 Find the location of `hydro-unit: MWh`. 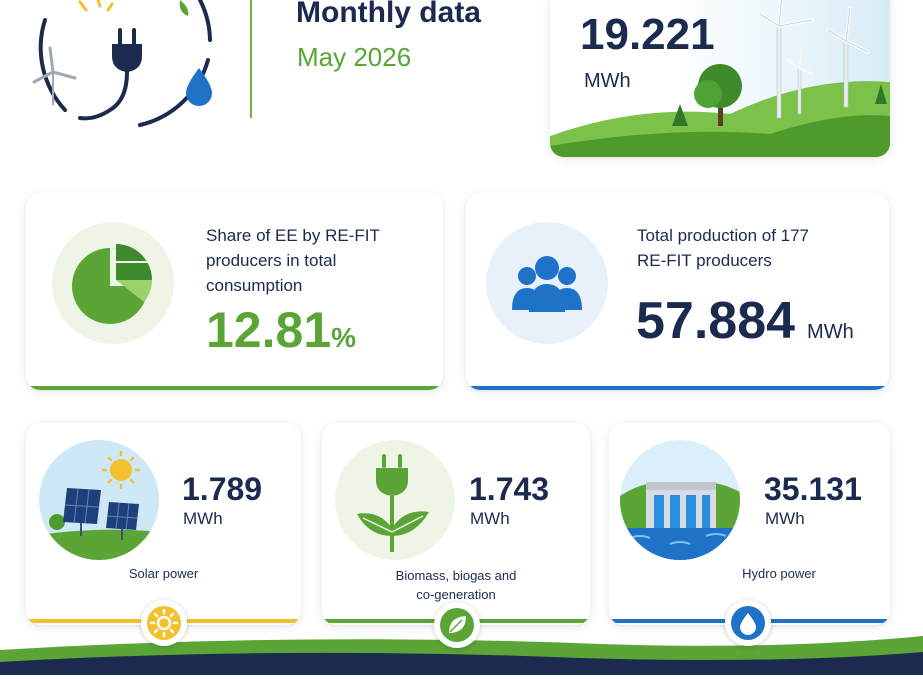

hydro-unit: MWh is located at coordinates (785, 518).